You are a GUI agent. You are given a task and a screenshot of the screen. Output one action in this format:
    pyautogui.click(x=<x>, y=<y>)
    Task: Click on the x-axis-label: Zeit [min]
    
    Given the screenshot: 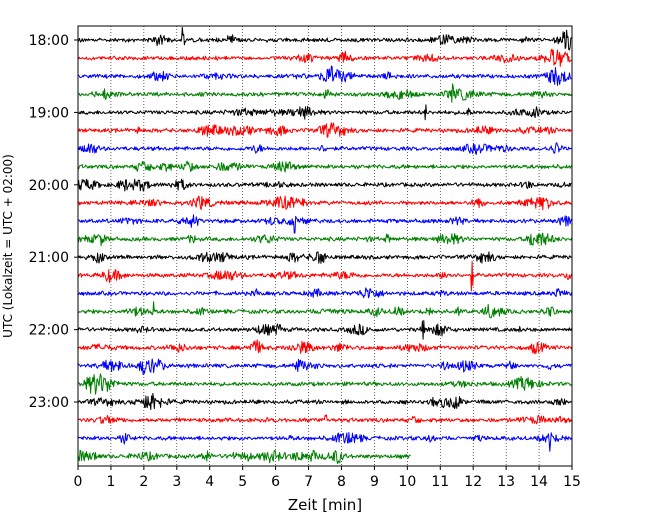 What is the action you would take?
    pyautogui.click(x=325, y=505)
    